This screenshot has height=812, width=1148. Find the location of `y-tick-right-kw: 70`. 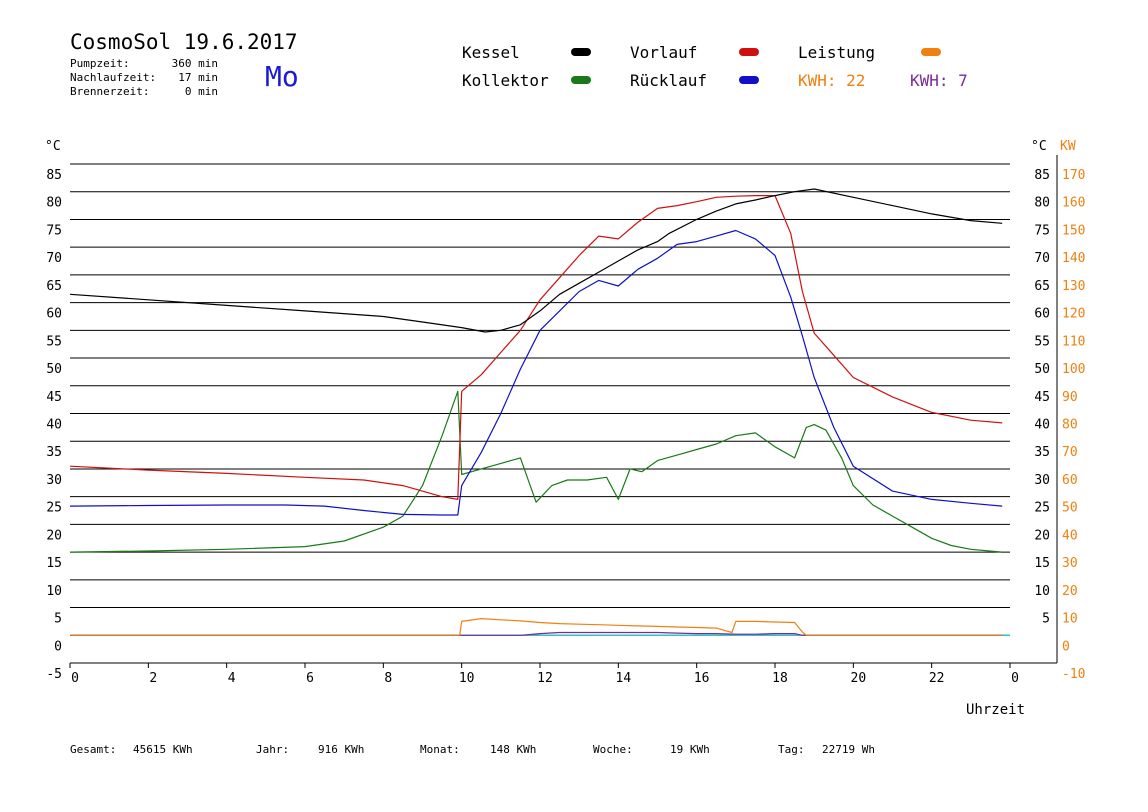

y-tick-right-kw: 70 is located at coordinates (1070, 452).